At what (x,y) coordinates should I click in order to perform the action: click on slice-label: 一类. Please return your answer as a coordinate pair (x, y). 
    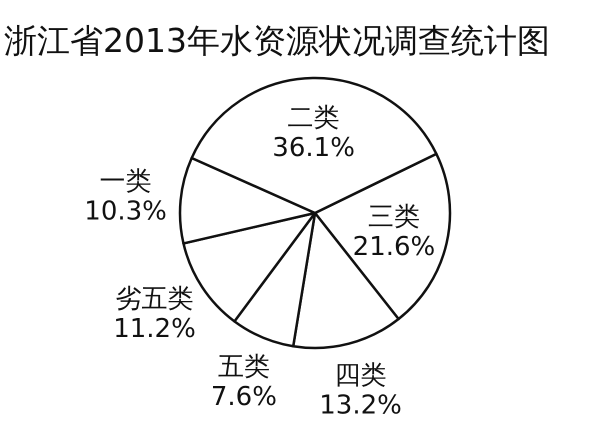
    Looking at the image, I should click on (126, 181).